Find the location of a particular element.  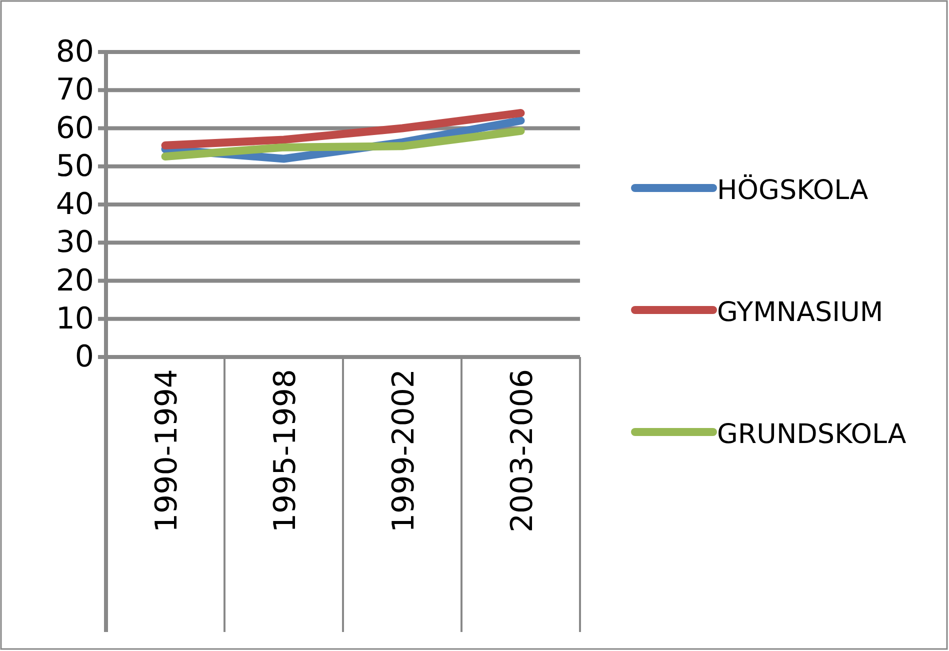

y-tick-label: 20 is located at coordinates (75, 280).